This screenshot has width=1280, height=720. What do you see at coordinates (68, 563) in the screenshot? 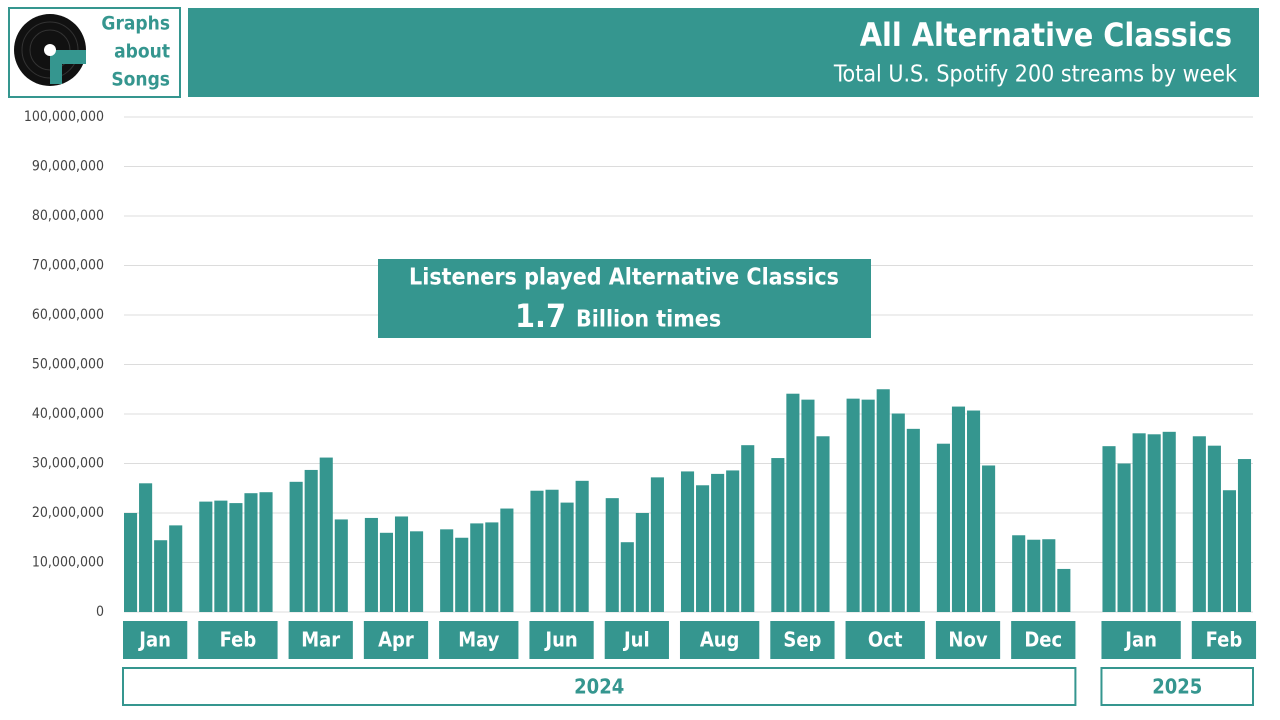
I see `y-tick-label: 10,000,000` at bounding box center [68, 563].